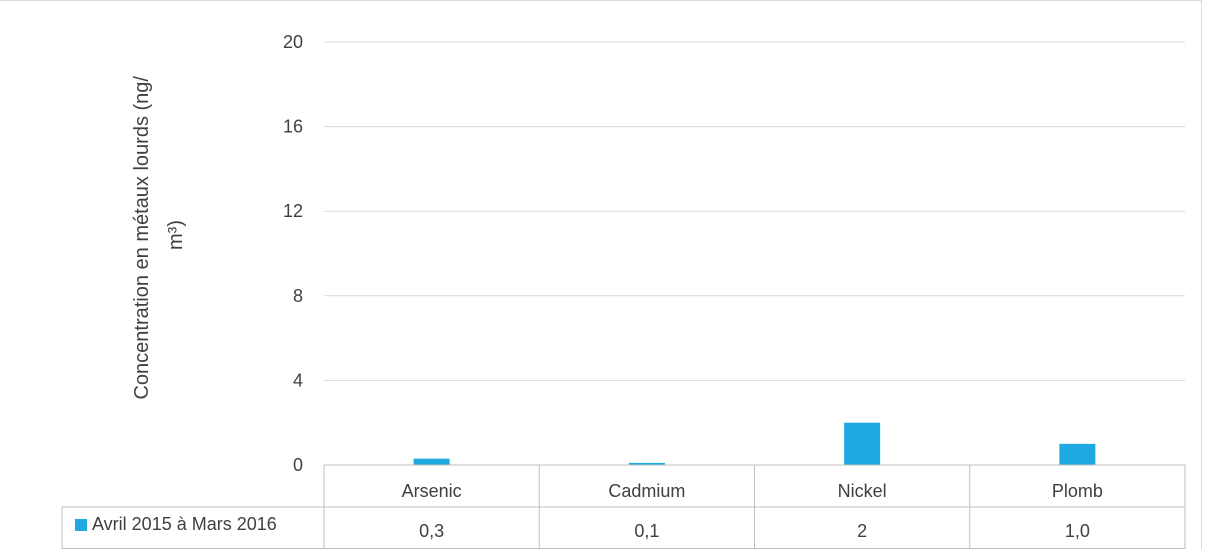  Describe the element at coordinates (431, 531) in the screenshot. I see `table-value: 0,3` at that location.